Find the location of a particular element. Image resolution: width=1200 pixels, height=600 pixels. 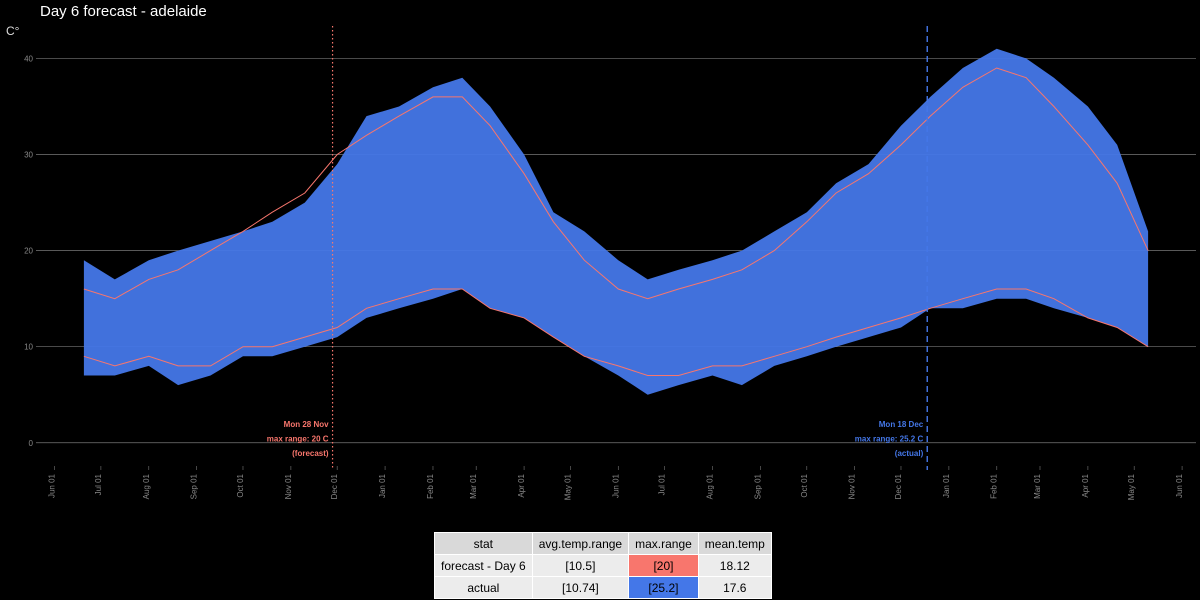

y-tick-label: 40 is located at coordinates (28, 58).